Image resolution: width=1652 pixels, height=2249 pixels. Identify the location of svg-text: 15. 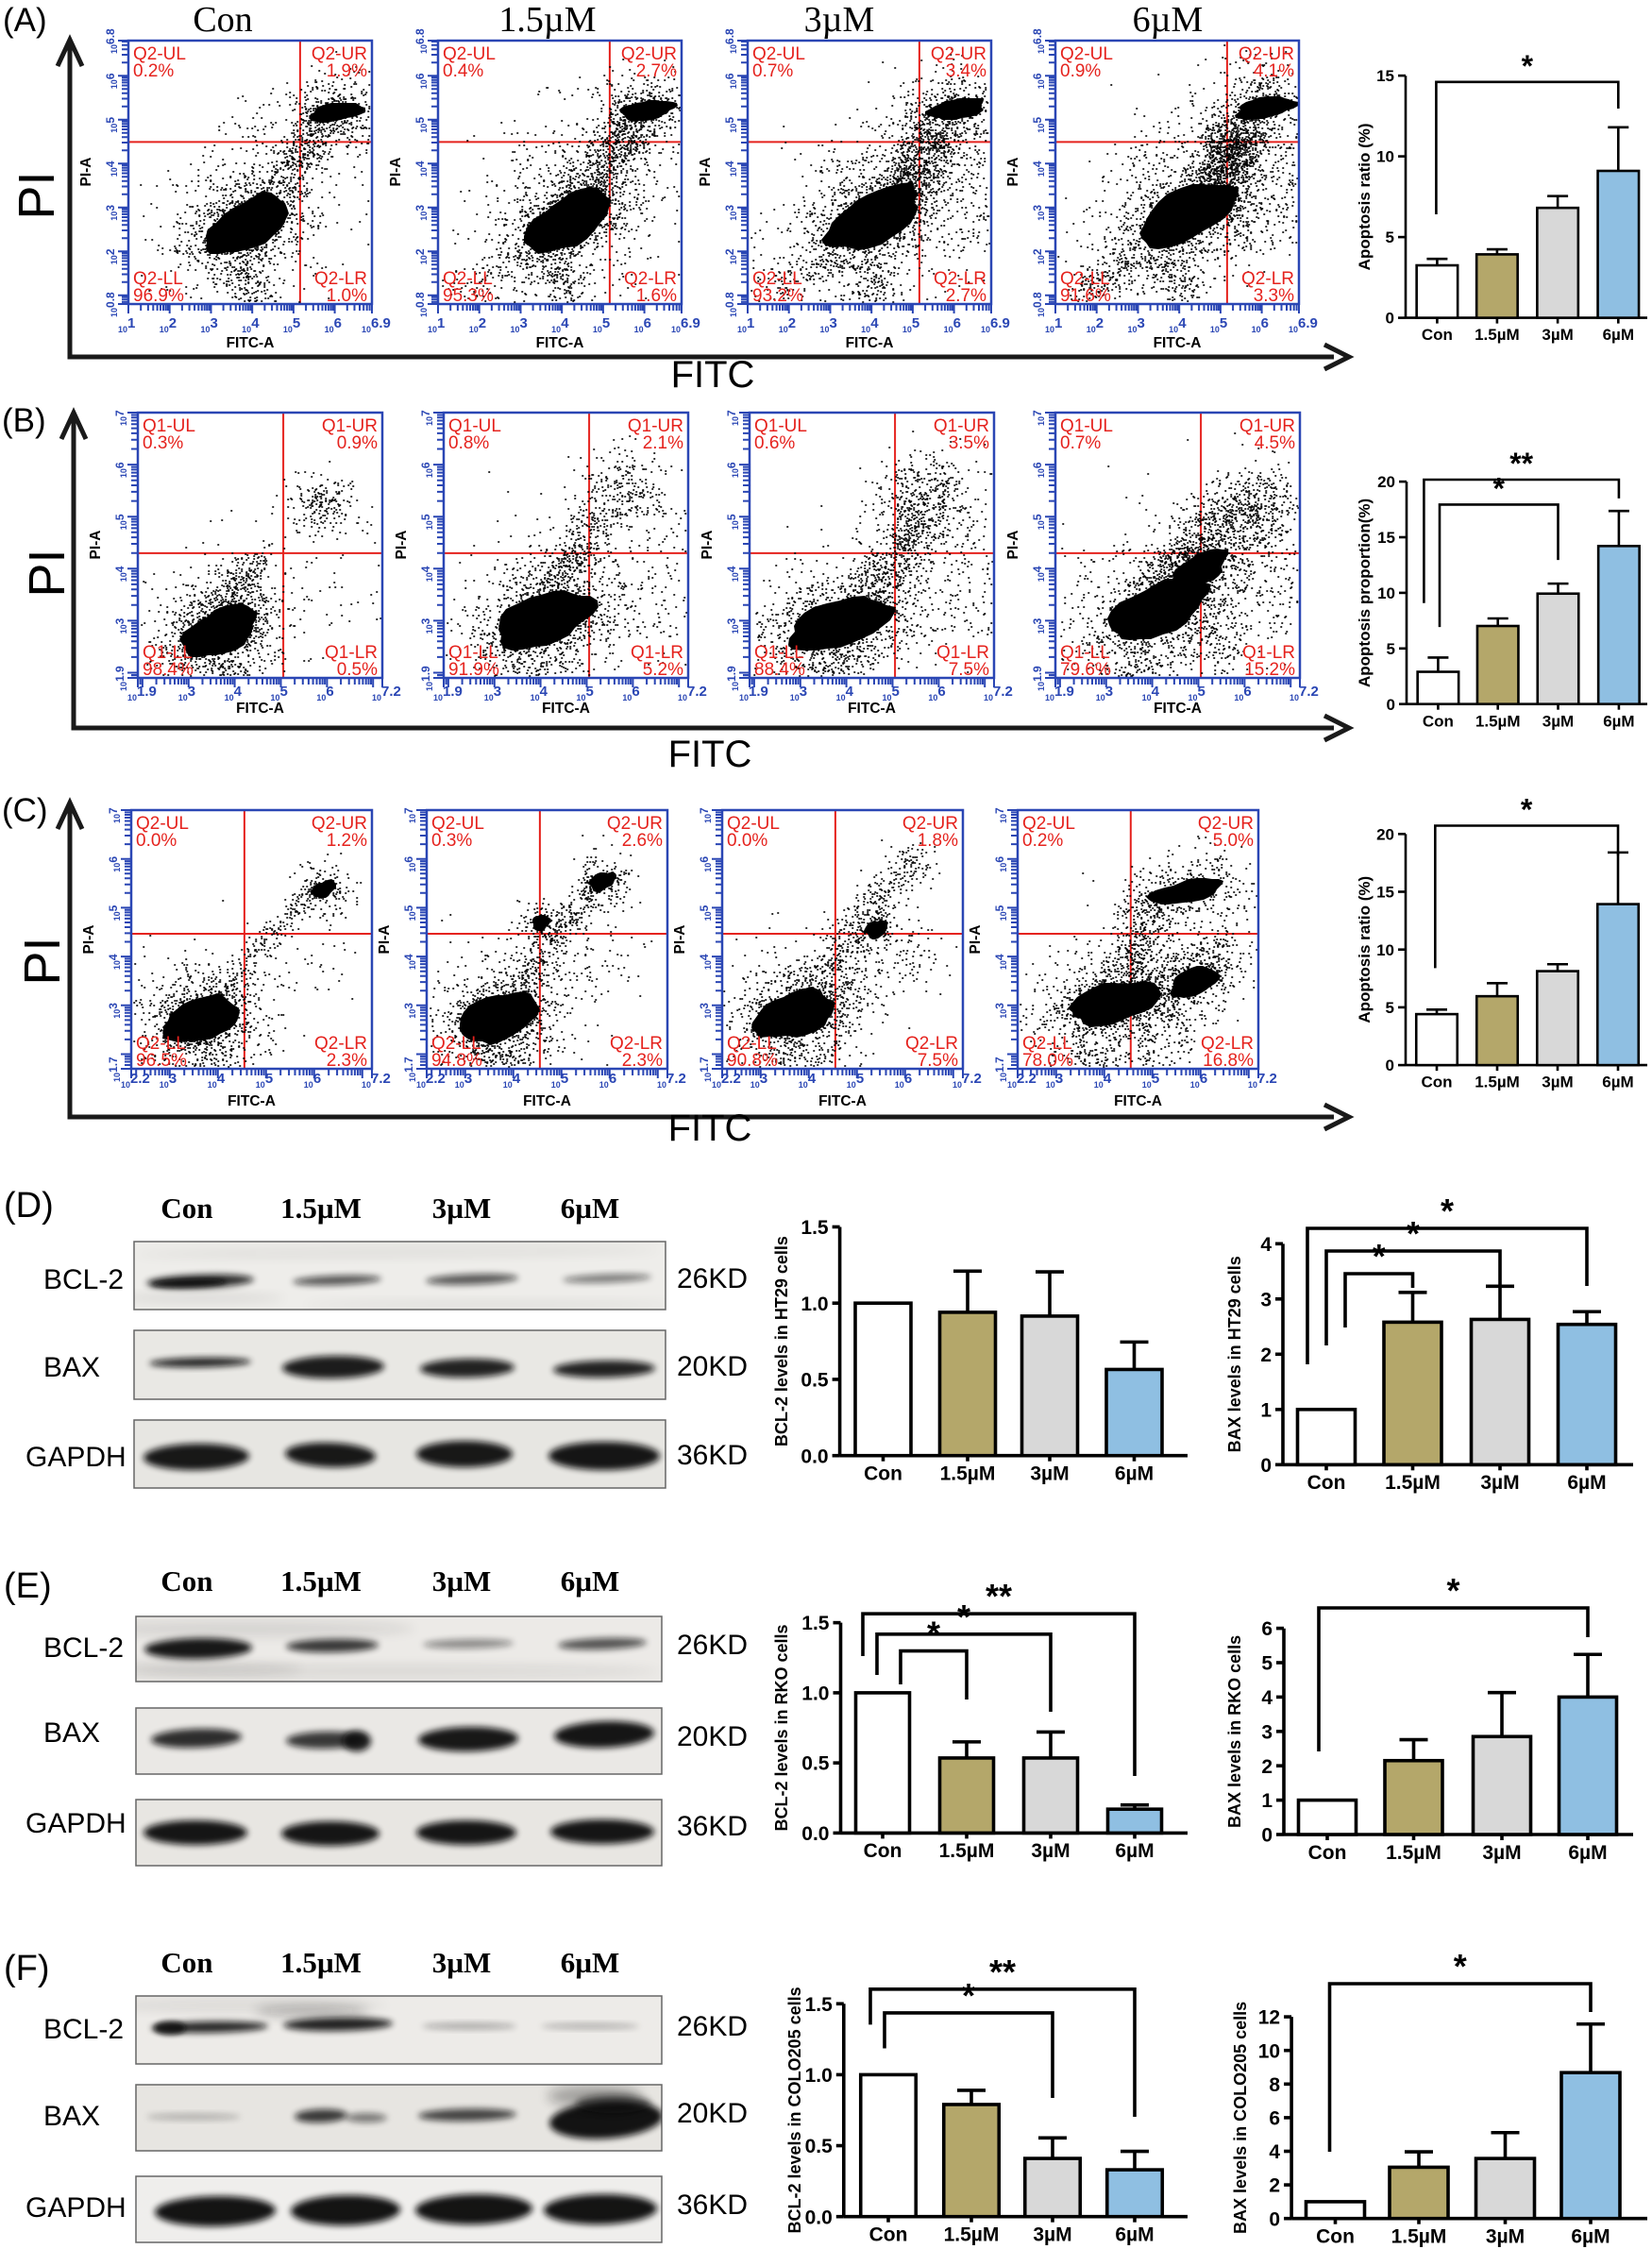
(1385, 893).